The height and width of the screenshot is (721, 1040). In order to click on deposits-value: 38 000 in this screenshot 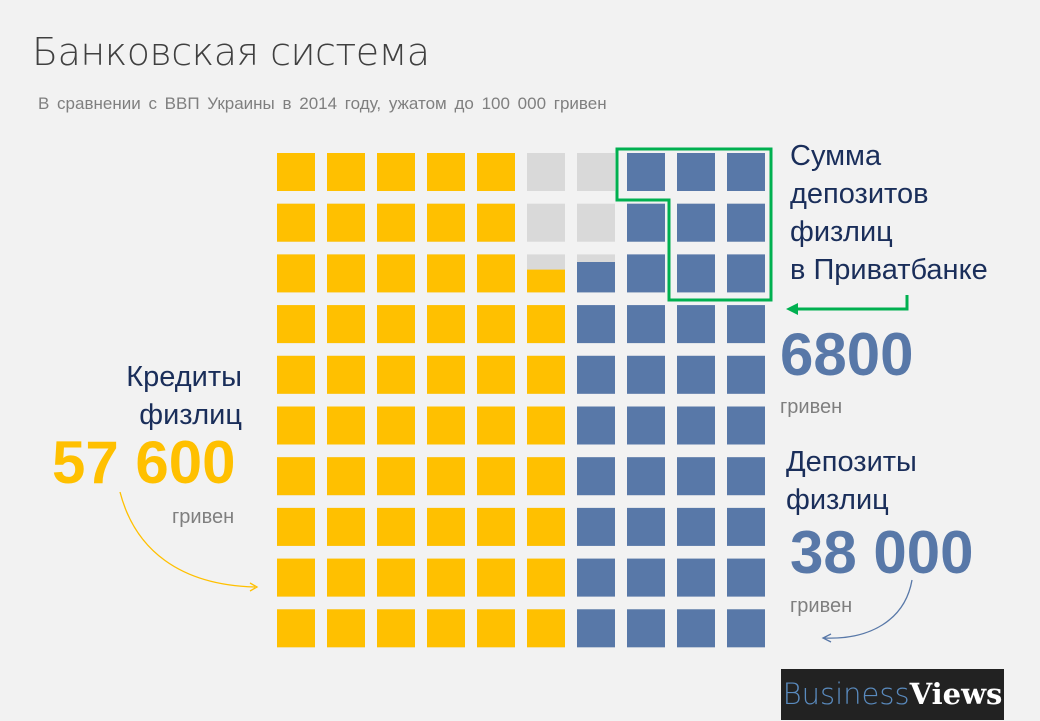, I will do `click(882, 552)`.